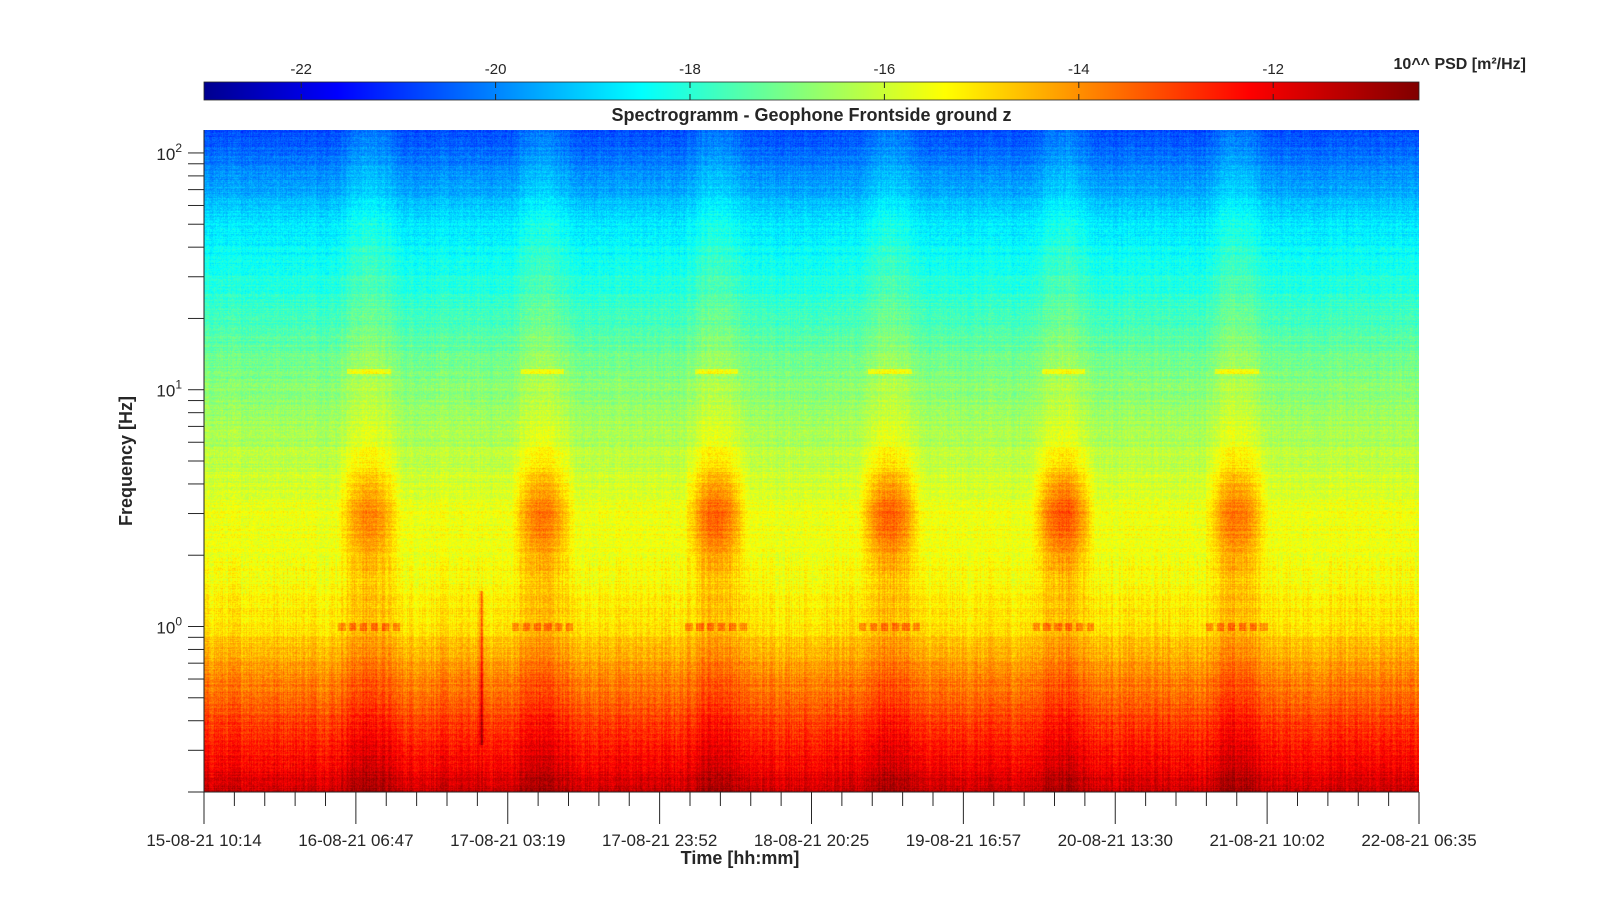  What do you see at coordinates (811, 91) in the screenshot?
I see `colorbar-gradient` at bounding box center [811, 91].